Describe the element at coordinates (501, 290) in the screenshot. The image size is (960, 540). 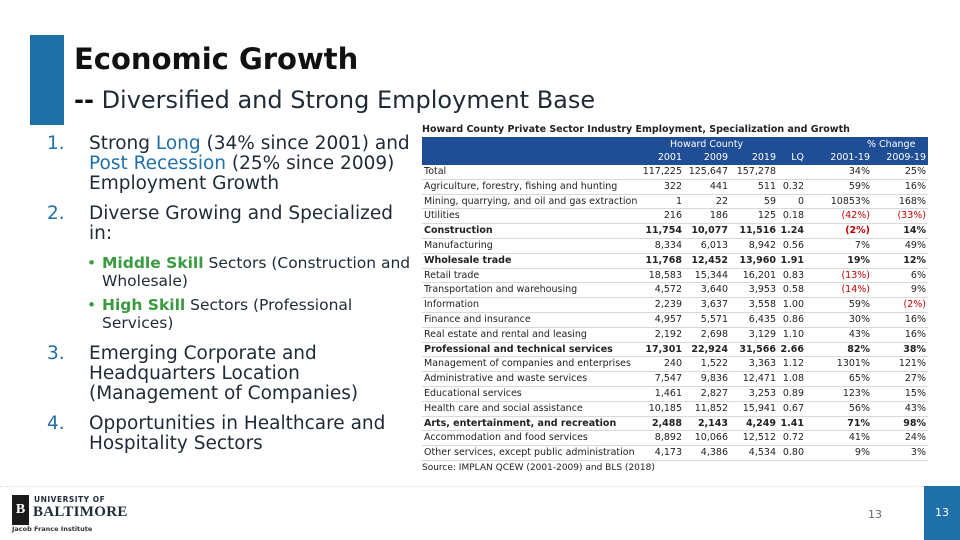
I see `row-label: Transportation and warehousing` at that location.